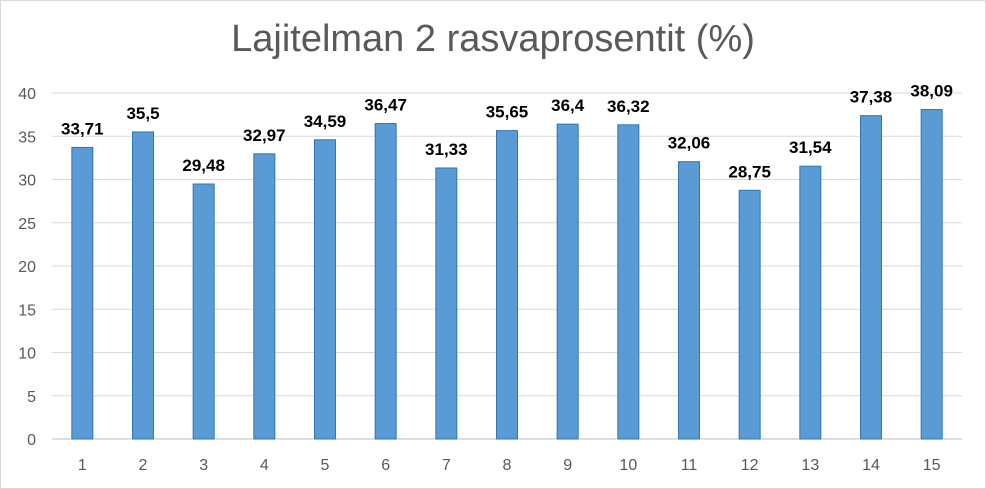 Image resolution: width=986 pixels, height=489 pixels. What do you see at coordinates (493, 39) in the screenshot?
I see `chart-title: Lajitelman 2 rasvaprosentit (%)` at bounding box center [493, 39].